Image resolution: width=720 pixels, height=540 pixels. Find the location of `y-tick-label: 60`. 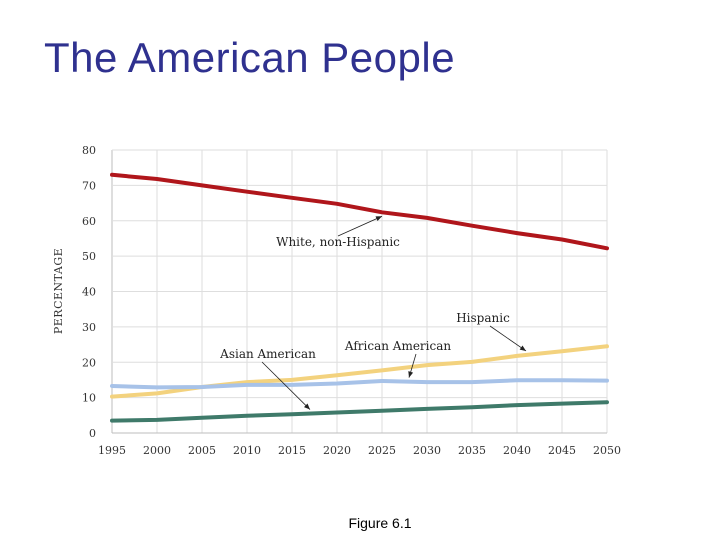

y-tick-label: 60 is located at coordinates (89, 221).